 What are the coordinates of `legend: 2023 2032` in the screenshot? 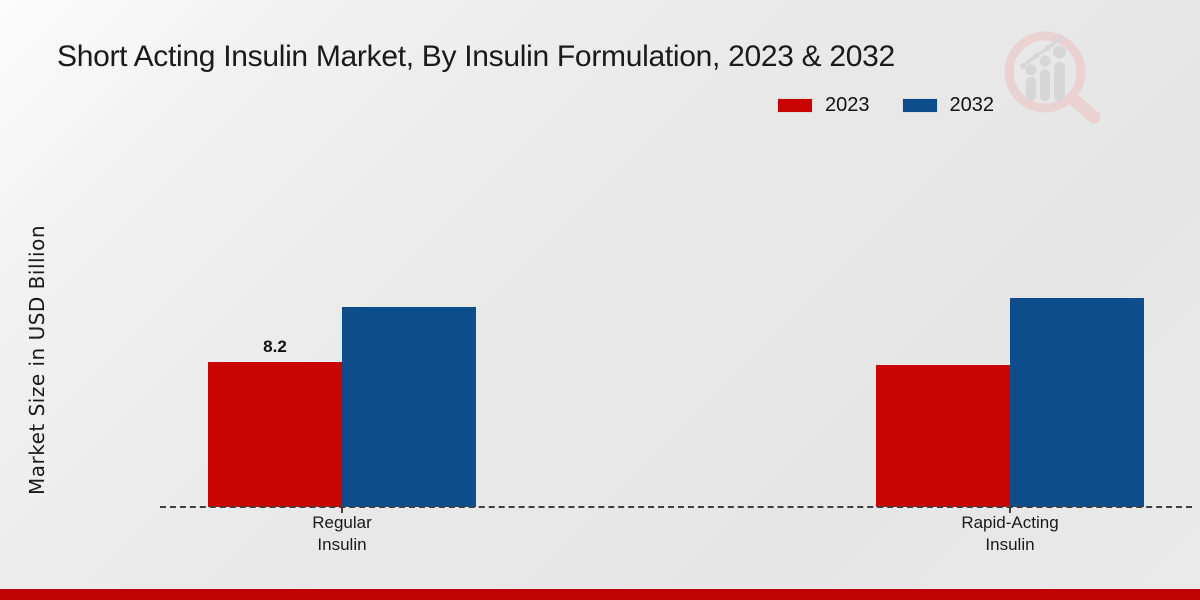 It's located at (885, 105).